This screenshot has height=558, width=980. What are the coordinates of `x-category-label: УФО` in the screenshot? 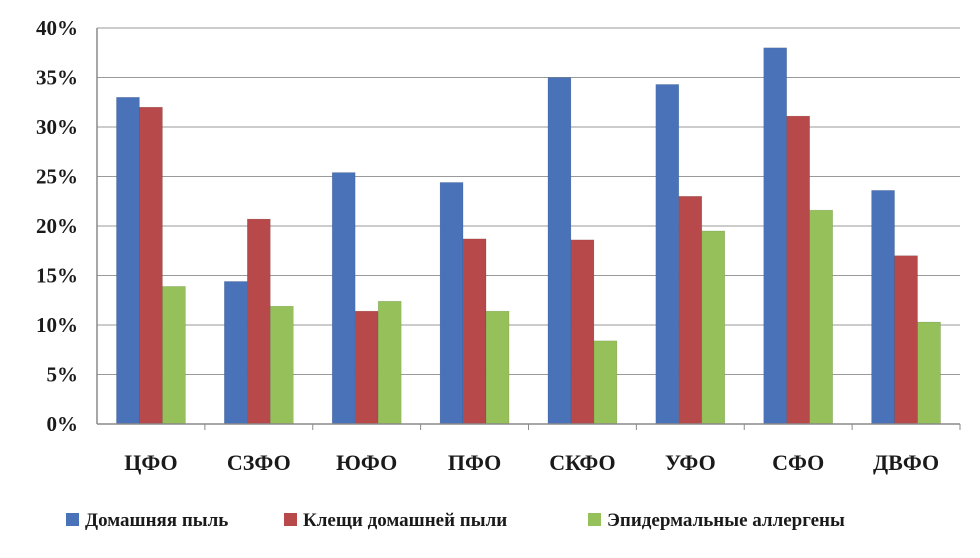 It's located at (690, 462).